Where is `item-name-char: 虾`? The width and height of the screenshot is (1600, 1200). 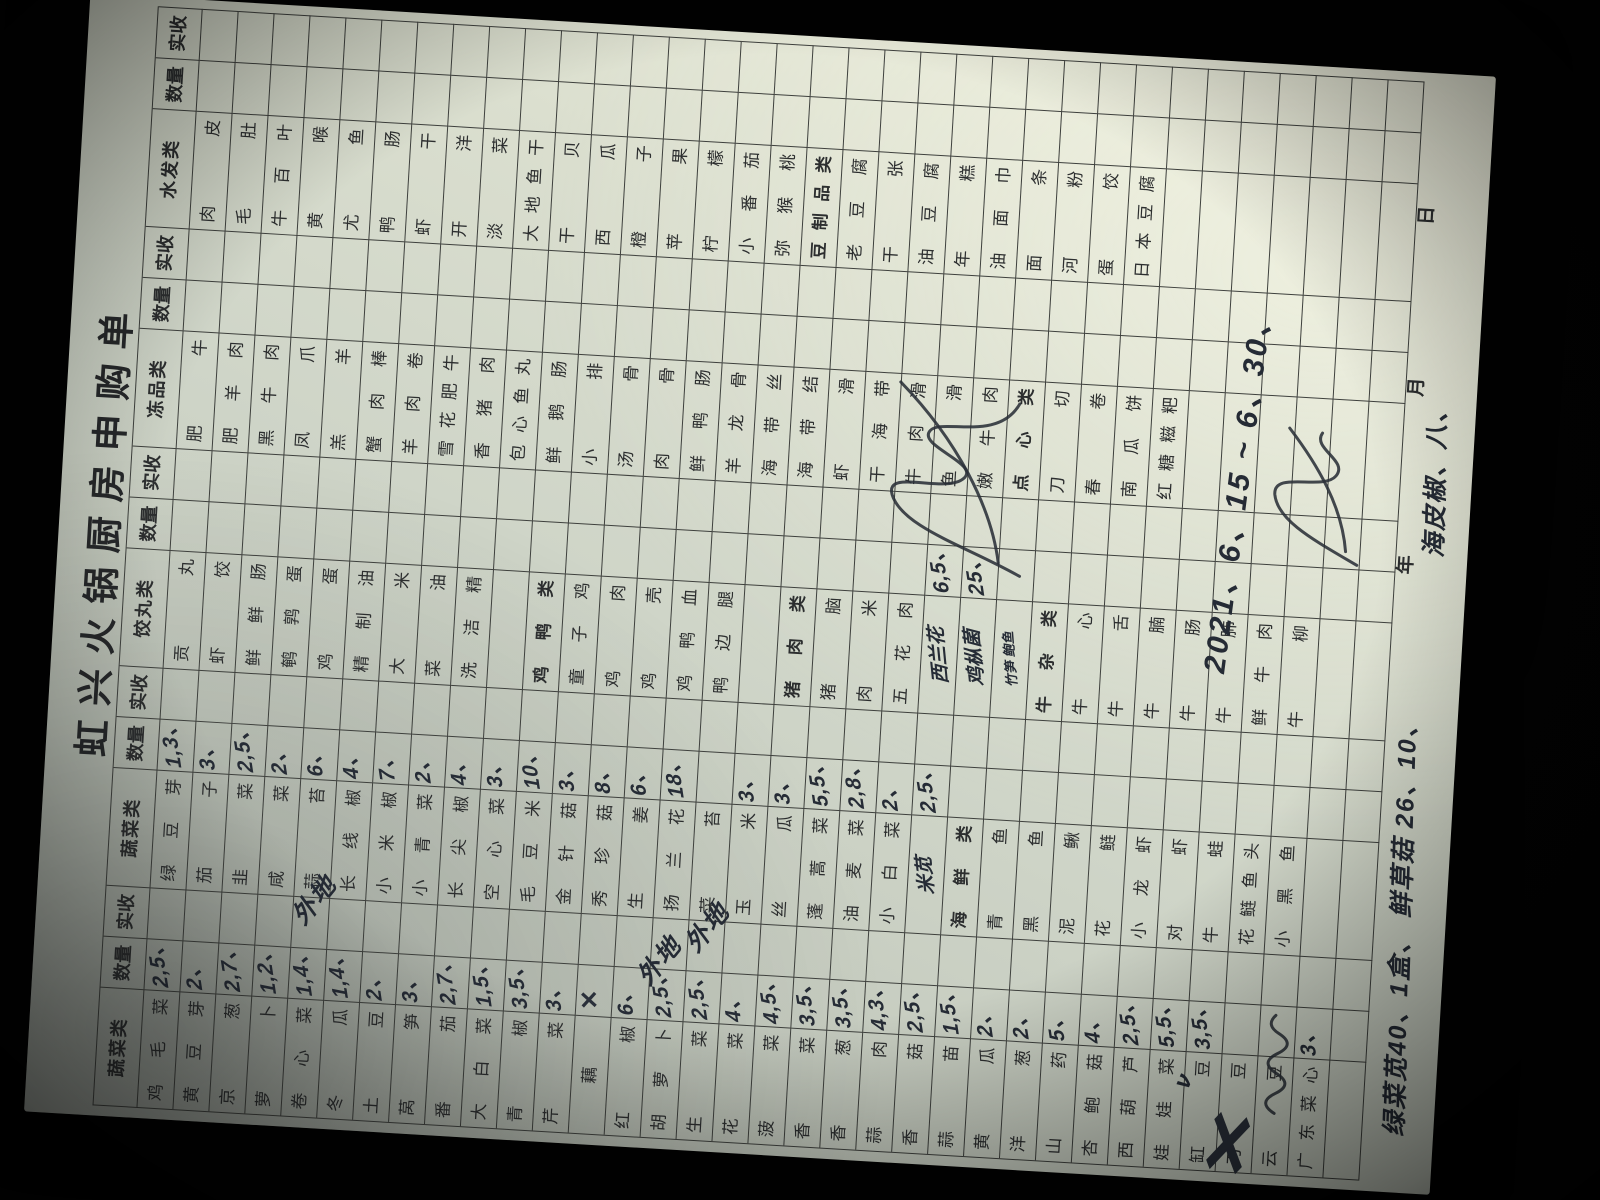 item-name-char: 虾 is located at coordinates (1179, 846).